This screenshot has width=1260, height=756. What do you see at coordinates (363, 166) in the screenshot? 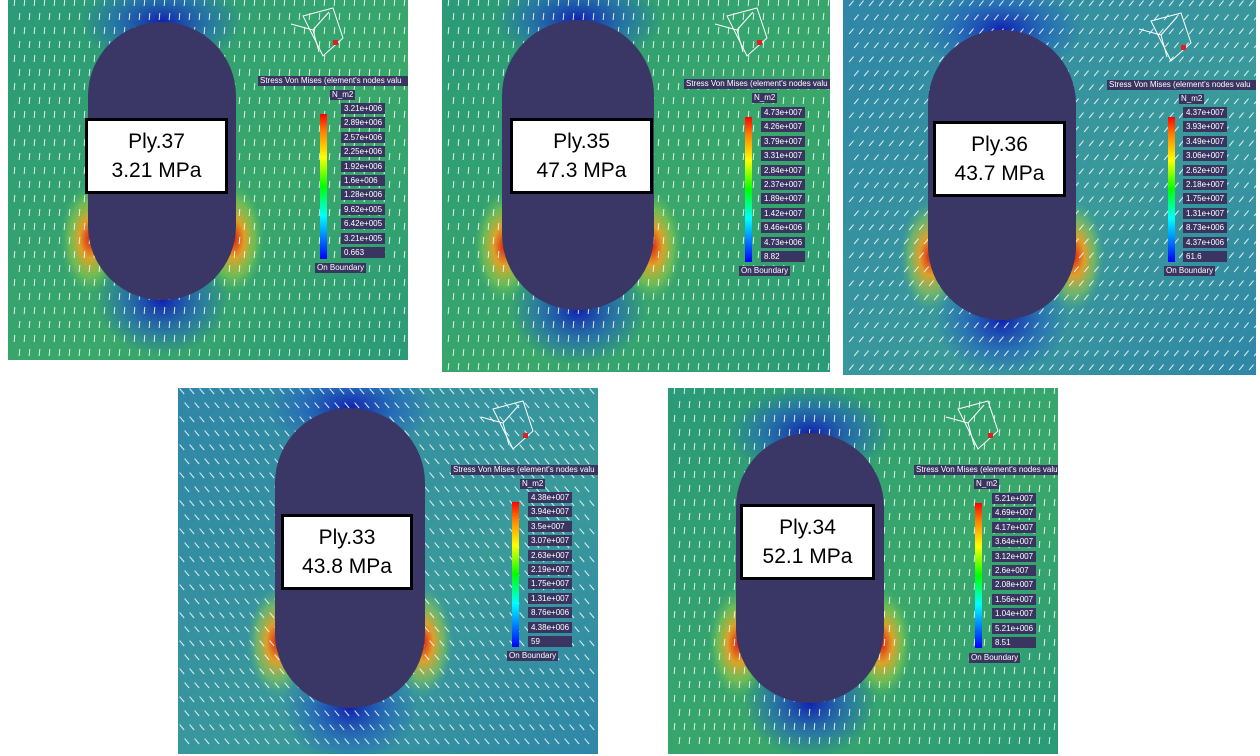
I see `legend-value: 1.92e+006` at bounding box center [363, 166].